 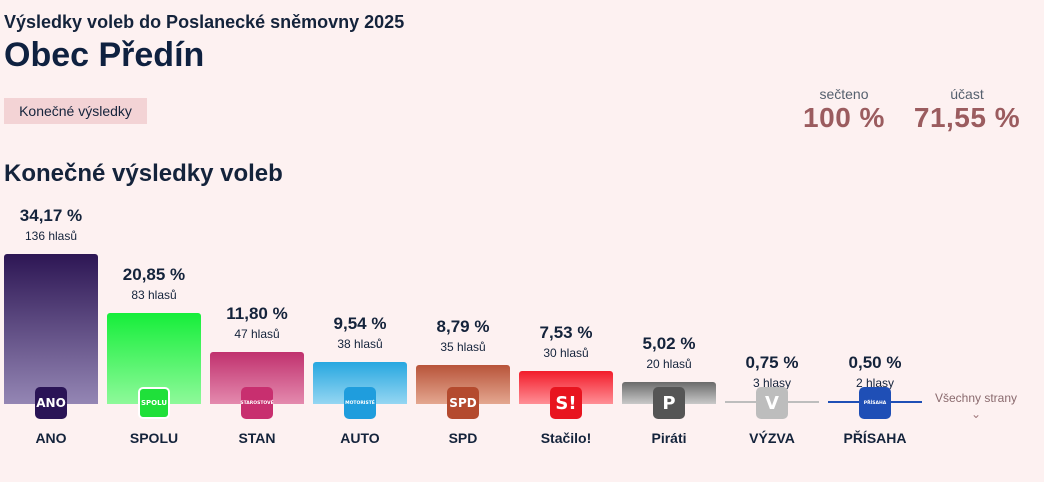 What do you see at coordinates (75, 111) in the screenshot?
I see `status-badge: Konečné výsledky` at bounding box center [75, 111].